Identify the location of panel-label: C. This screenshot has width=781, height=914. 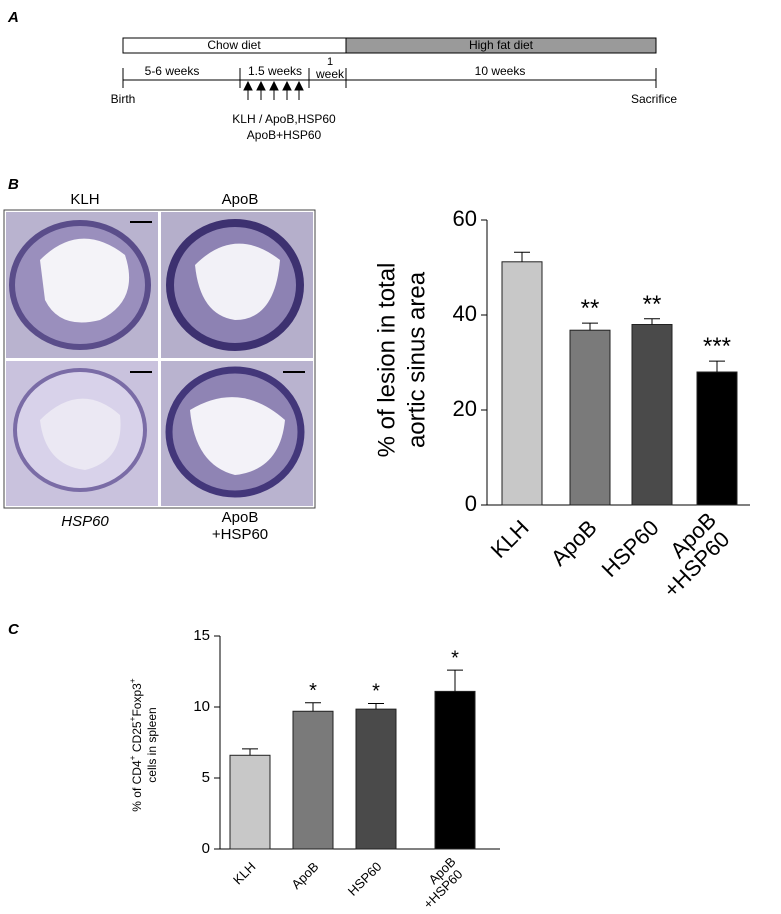
(14, 629).